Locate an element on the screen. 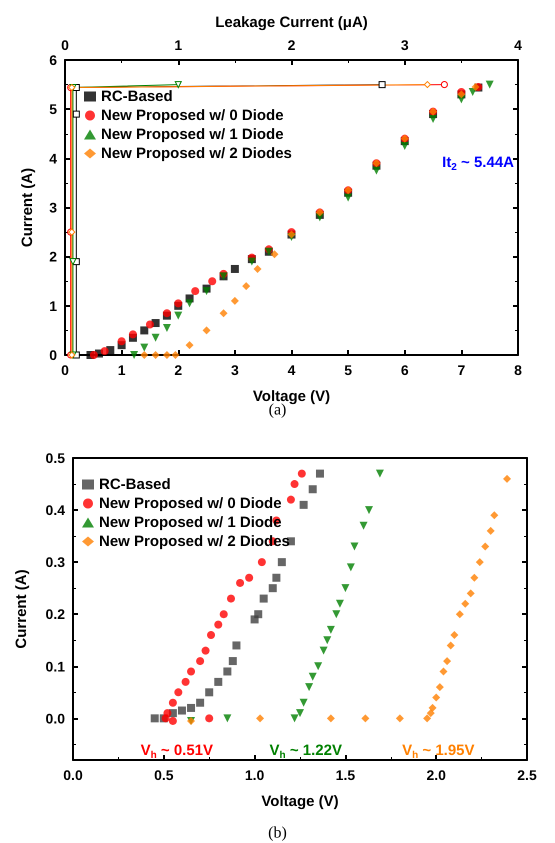 The image size is (555, 843). x-tick-label: 1.5 is located at coordinates (346, 775).